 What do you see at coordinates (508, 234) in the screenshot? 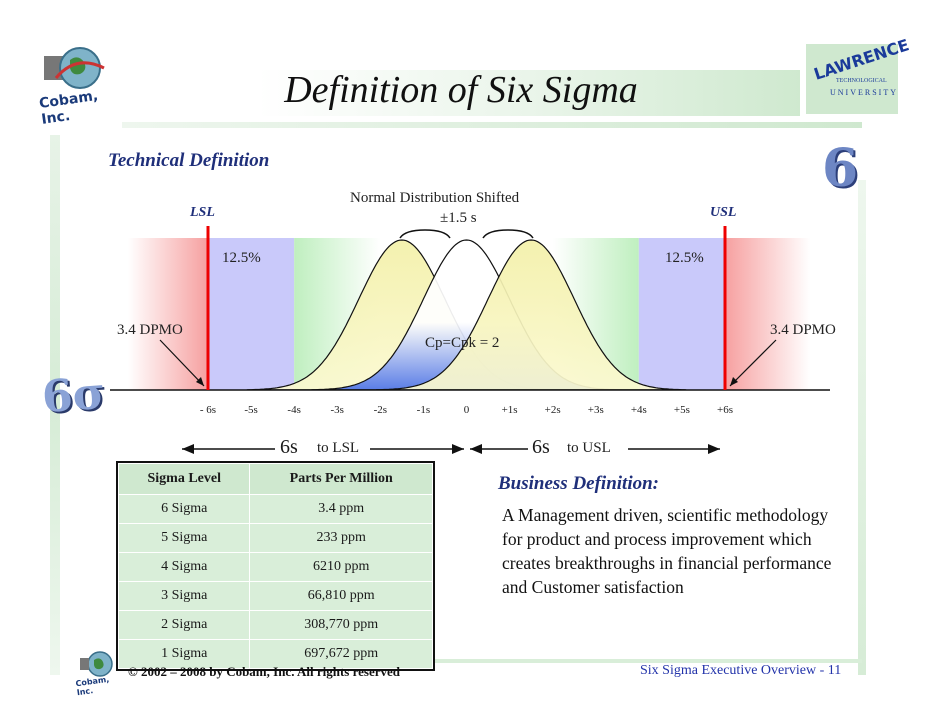
I see `shift-bracket-right` at bounding box center [508, 234].